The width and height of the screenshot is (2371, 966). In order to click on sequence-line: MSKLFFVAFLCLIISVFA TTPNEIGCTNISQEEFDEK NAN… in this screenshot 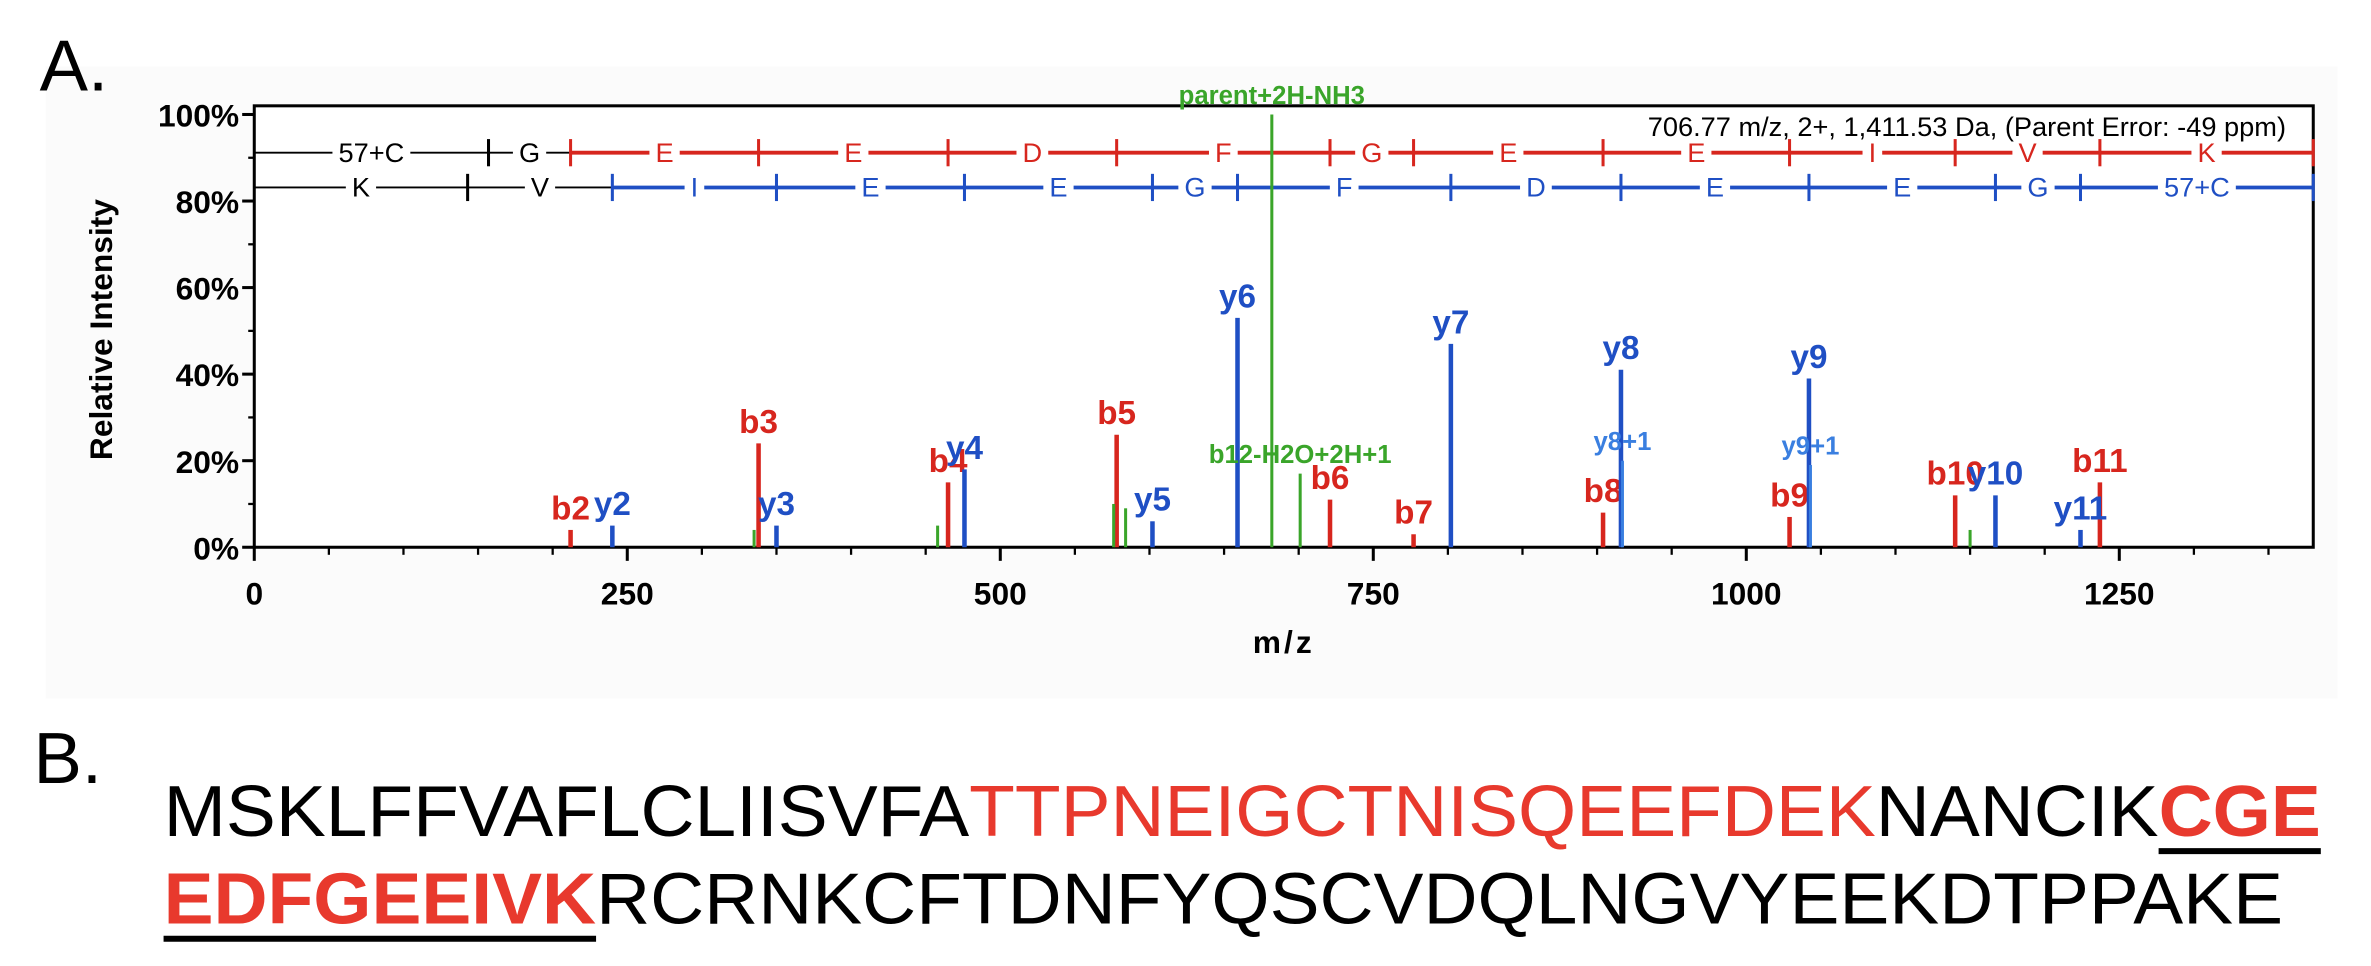, I will do `click(1242, 811)`.